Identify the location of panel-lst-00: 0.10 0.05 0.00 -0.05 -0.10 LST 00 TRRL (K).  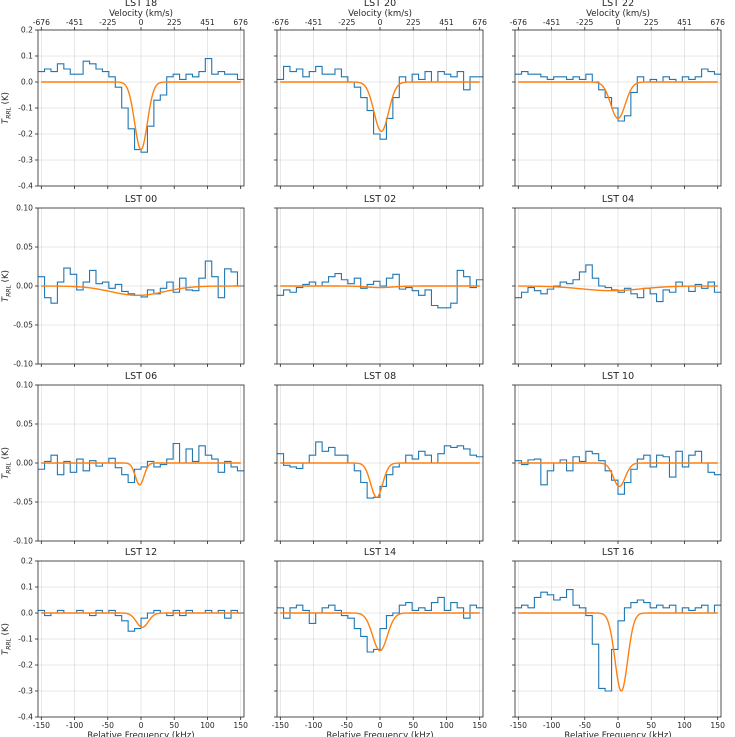
(123, 281).